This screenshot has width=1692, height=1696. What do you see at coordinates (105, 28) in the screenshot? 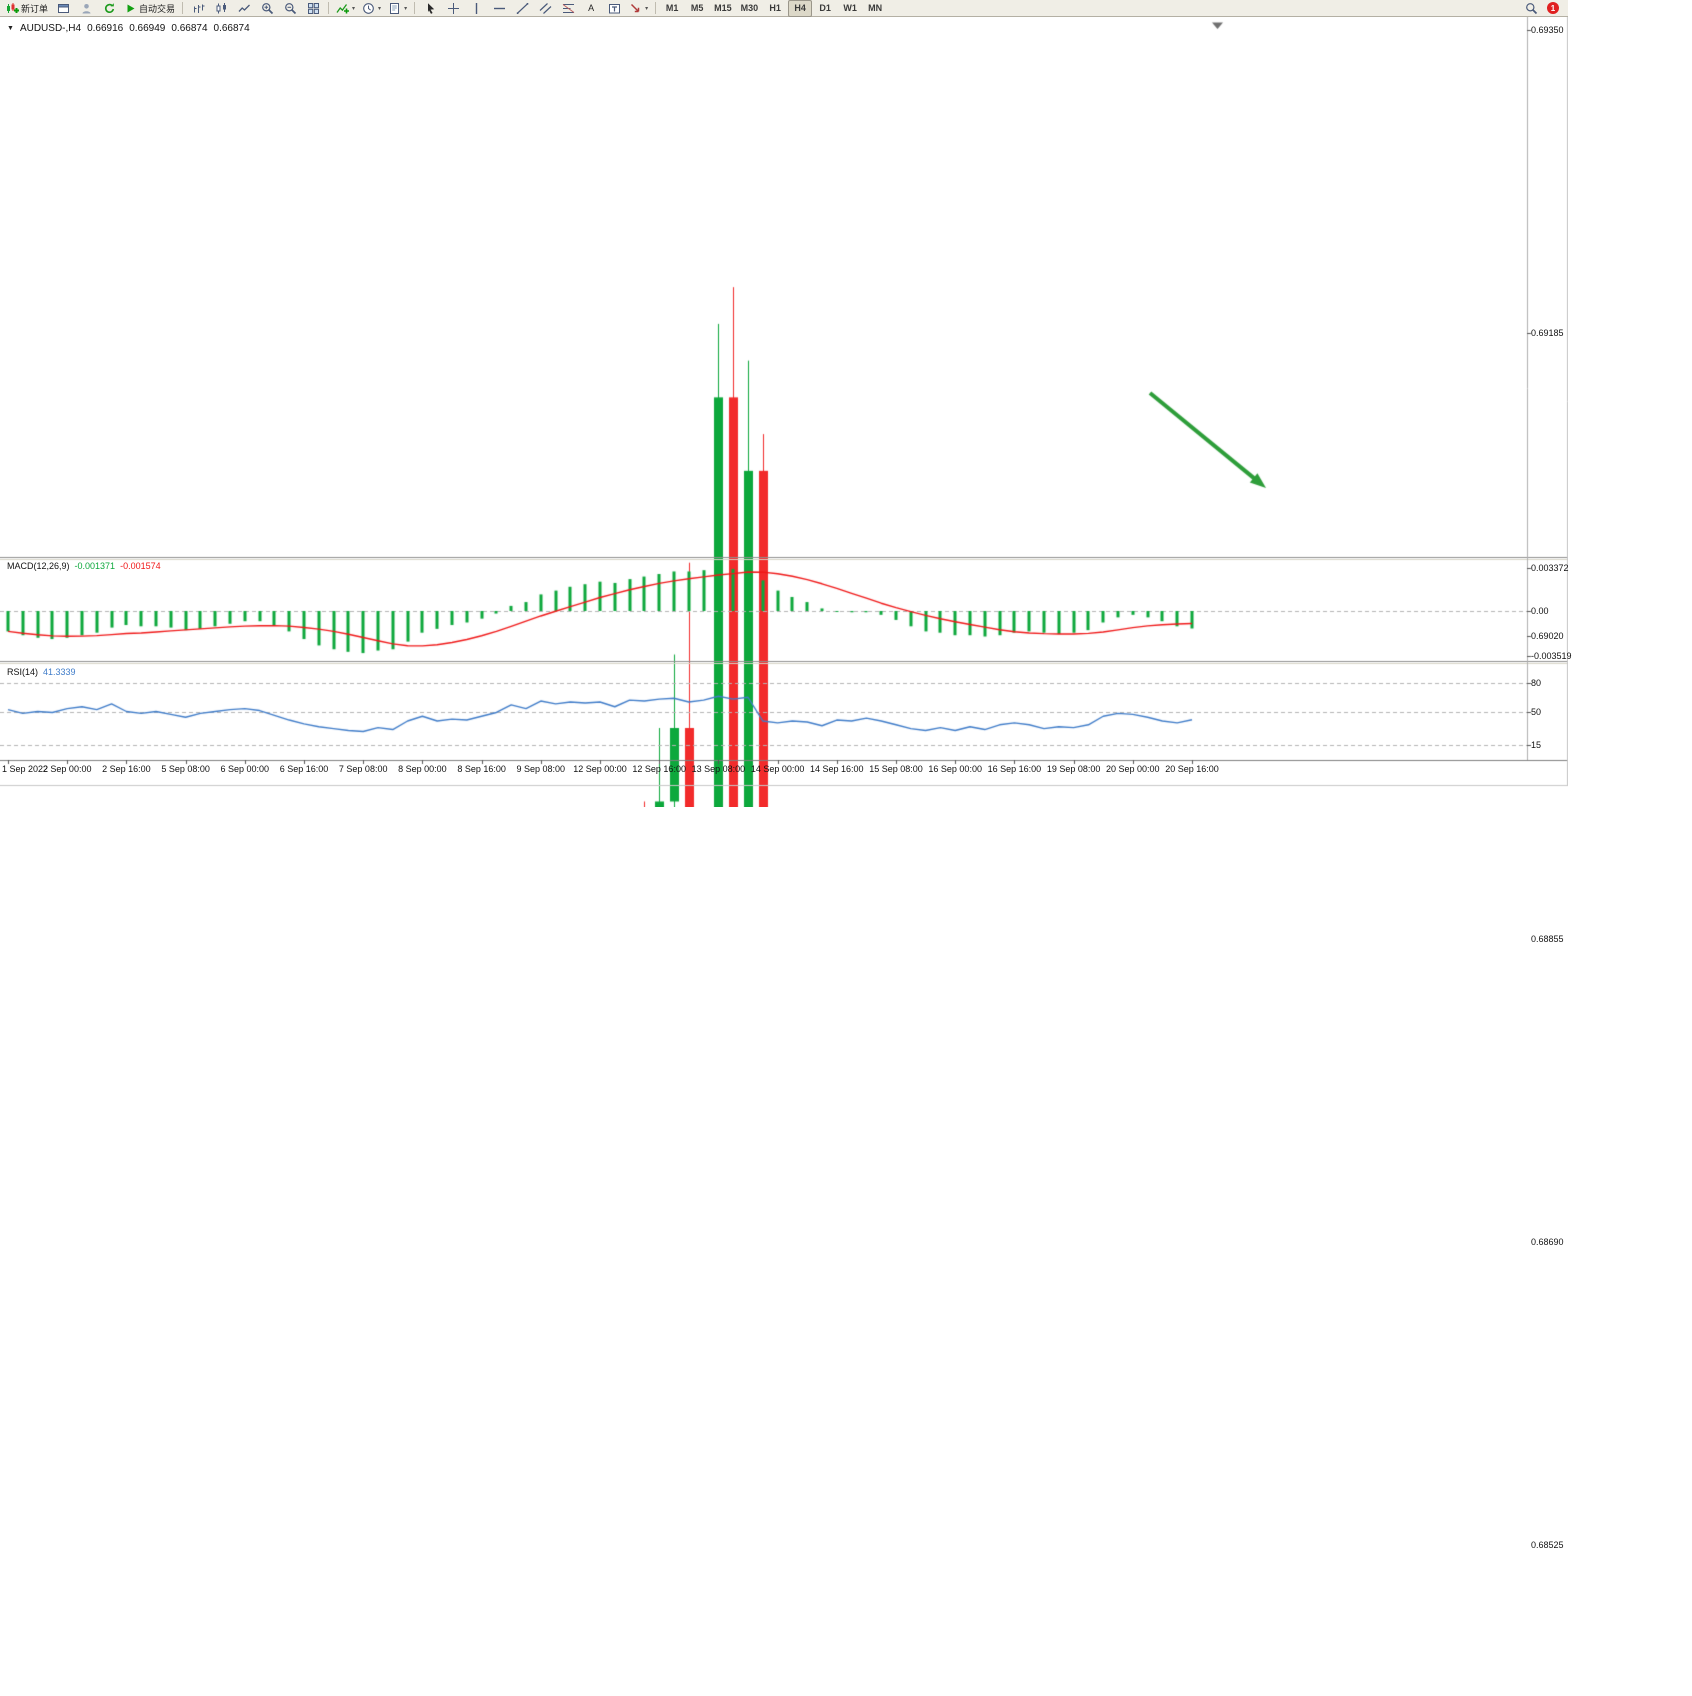
I see `ohlc-open: 0.66916` at bounding box center [105, 28].